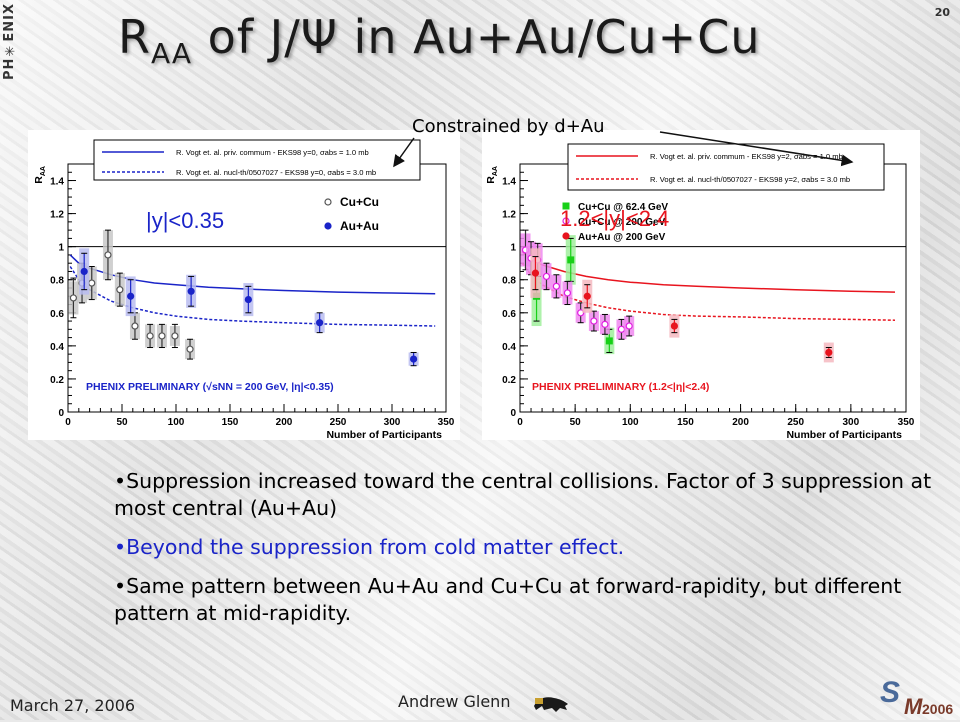 This screenshot has width=960, height=722. I want to click on region-label-left: |y|<0.35, so click(185, 220).